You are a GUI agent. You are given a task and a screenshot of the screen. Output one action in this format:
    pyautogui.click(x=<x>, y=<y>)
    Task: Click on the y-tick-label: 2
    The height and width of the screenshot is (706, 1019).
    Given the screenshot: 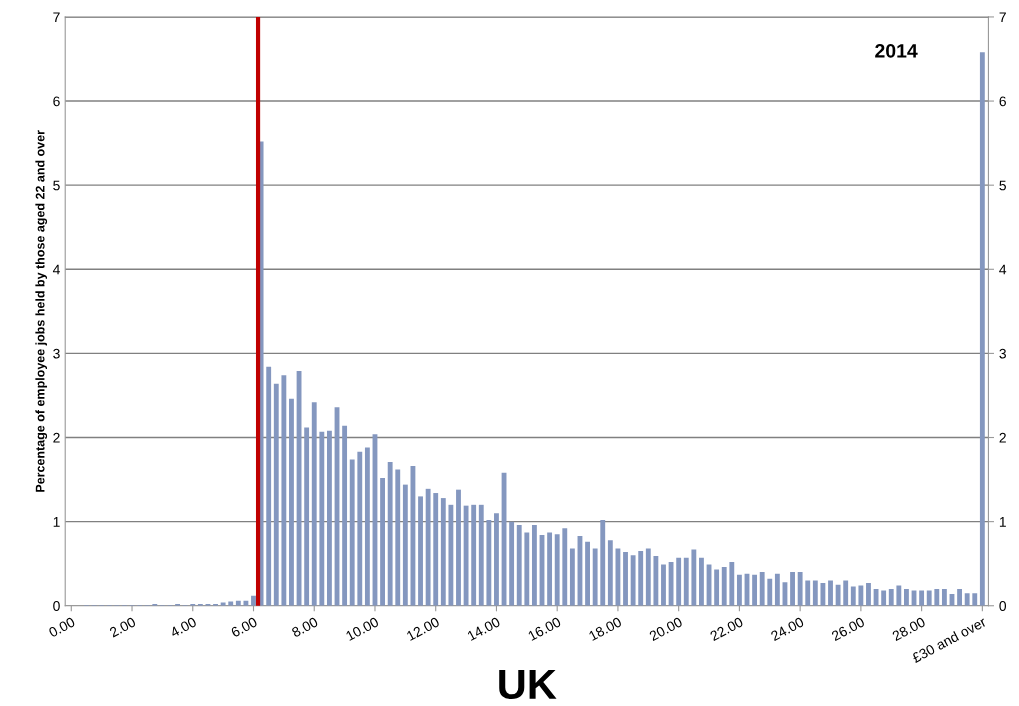 What is the action you would take?
    pyautogui.click(x=56, y=437)
    